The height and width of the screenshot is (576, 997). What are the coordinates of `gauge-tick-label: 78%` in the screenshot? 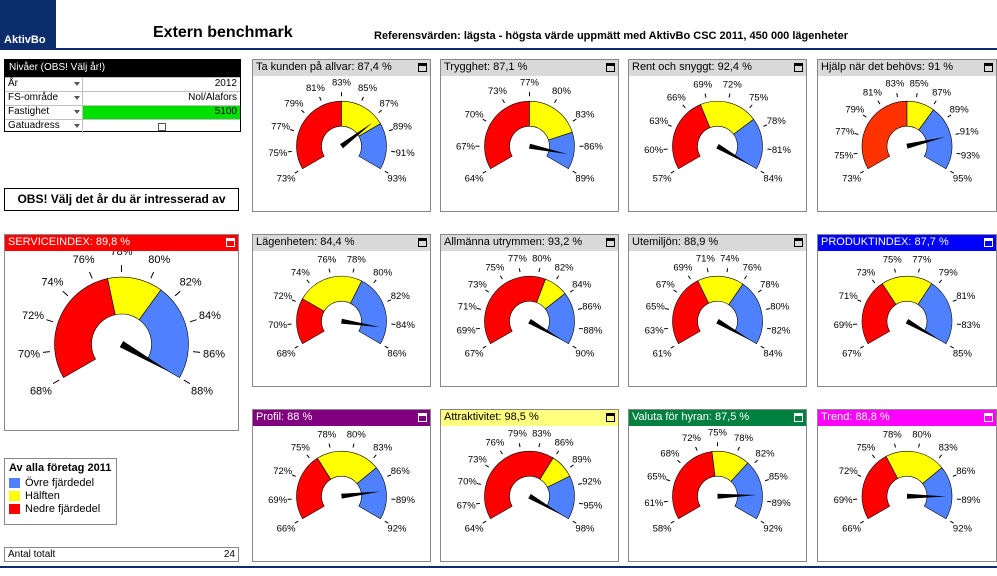 It's located at (327, 434).